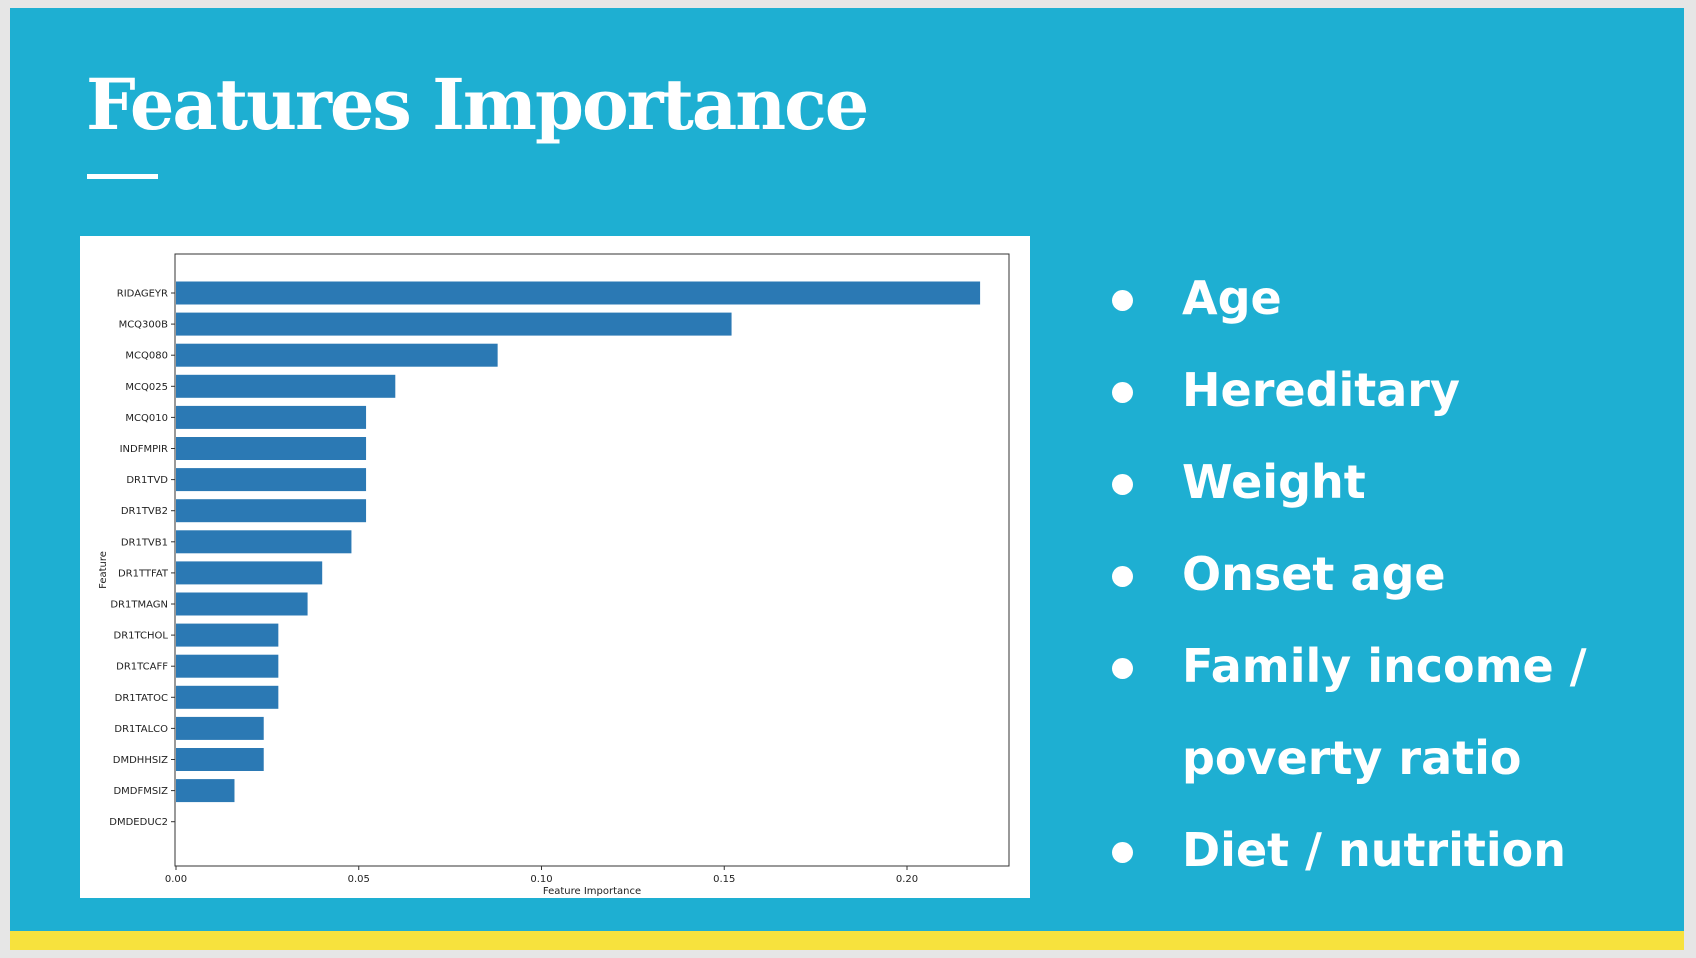 Image resolution: width=1696 pixels, height=958 pixels. What do you see at coordinates (144, 449) in the screenshot?
I see `chart-y-tick-label: INDFMPIR` at bounding box center [144, 449].